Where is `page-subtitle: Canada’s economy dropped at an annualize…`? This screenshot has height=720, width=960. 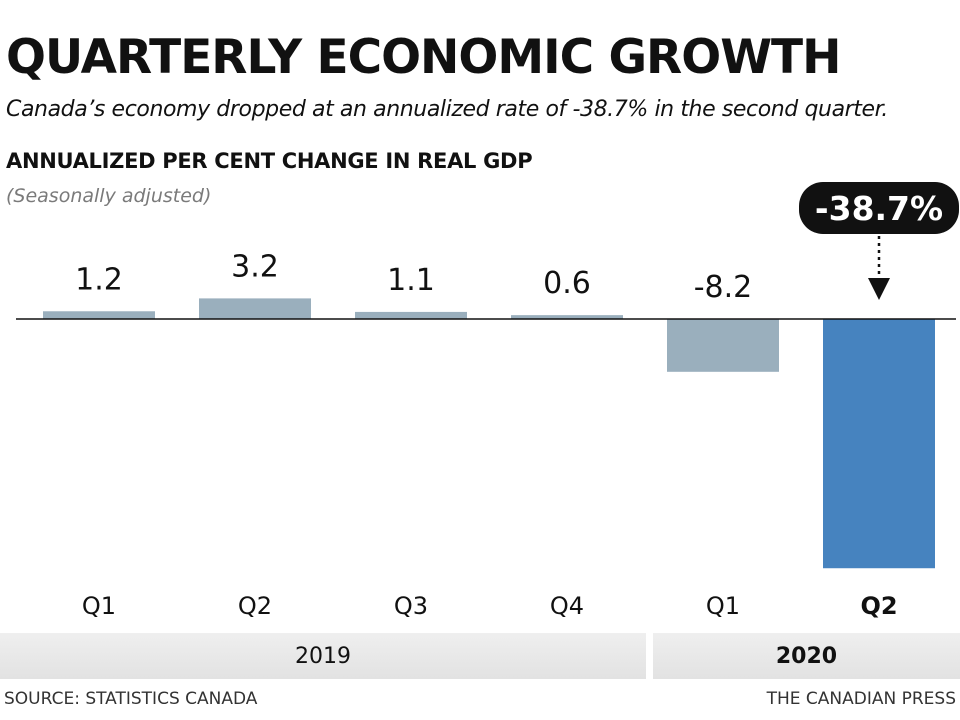 page-subtitle: Canada’s economy dropped at an annualize… is located at coordinates (447, 109).